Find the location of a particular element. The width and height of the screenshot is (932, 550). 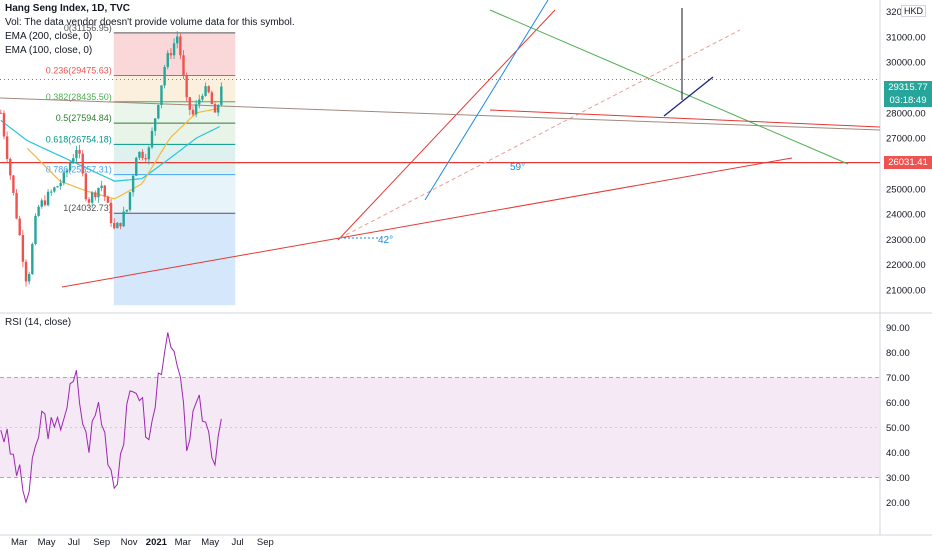

long-horizontal-trendline is located at coordinates (440, 114).